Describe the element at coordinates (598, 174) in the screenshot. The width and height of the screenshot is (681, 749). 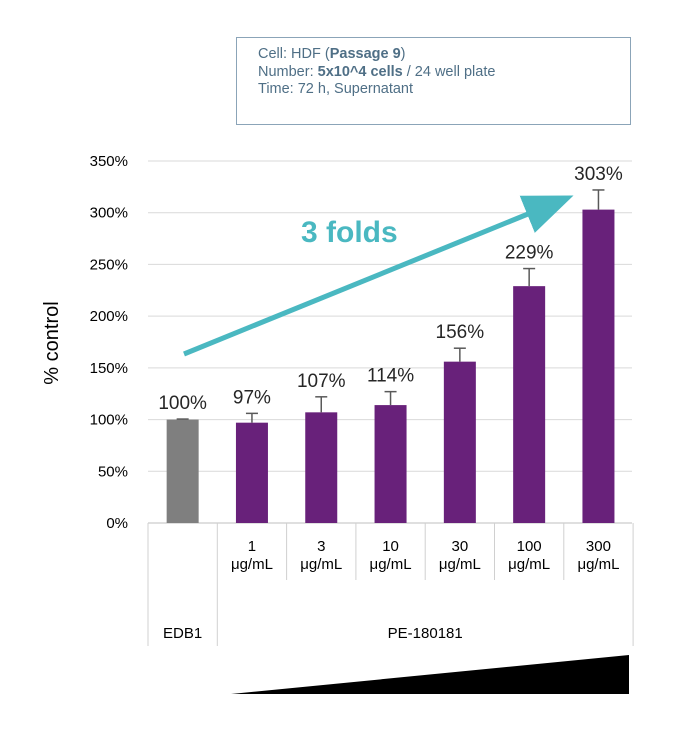
I see `data-label: 303%` at that location.